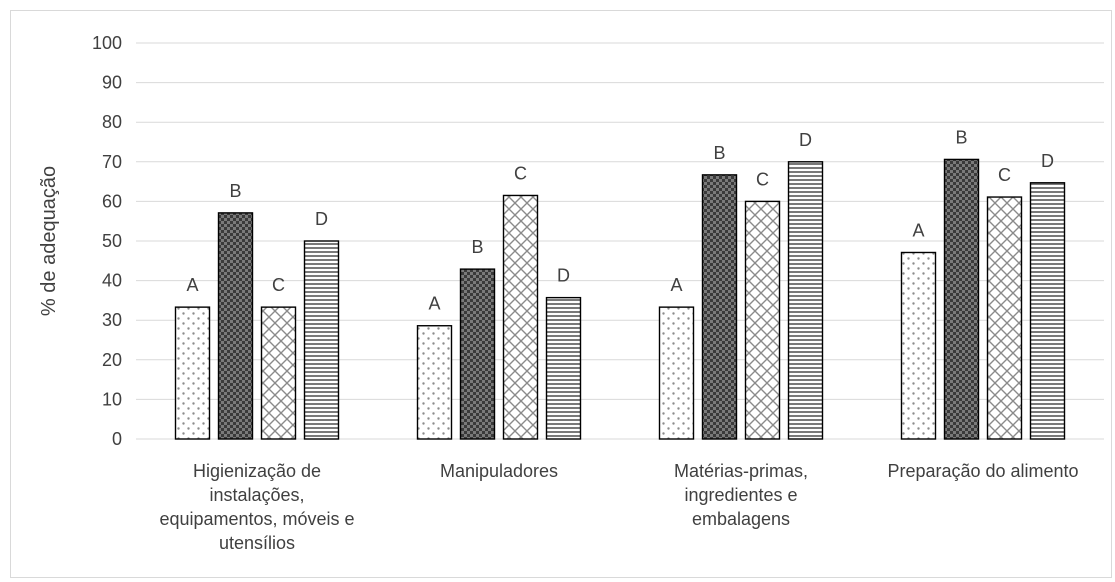 The height and width of the screenshot is (582, 1115). Describe the element at coordinates (107, 43) in the screenshot. I see `y-tick-label: 100` at that location.